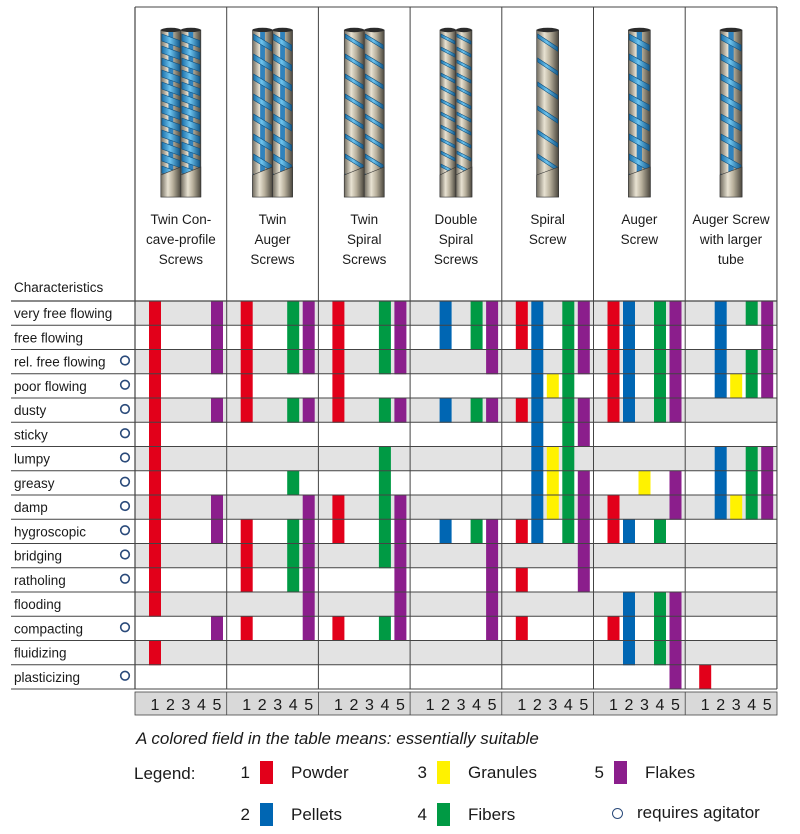 This screenshot has width=800, height=834. What do you see at coordinates (731, 259) in the screenshot?
I see `column-title: tube` at bounding box center [731, 259].